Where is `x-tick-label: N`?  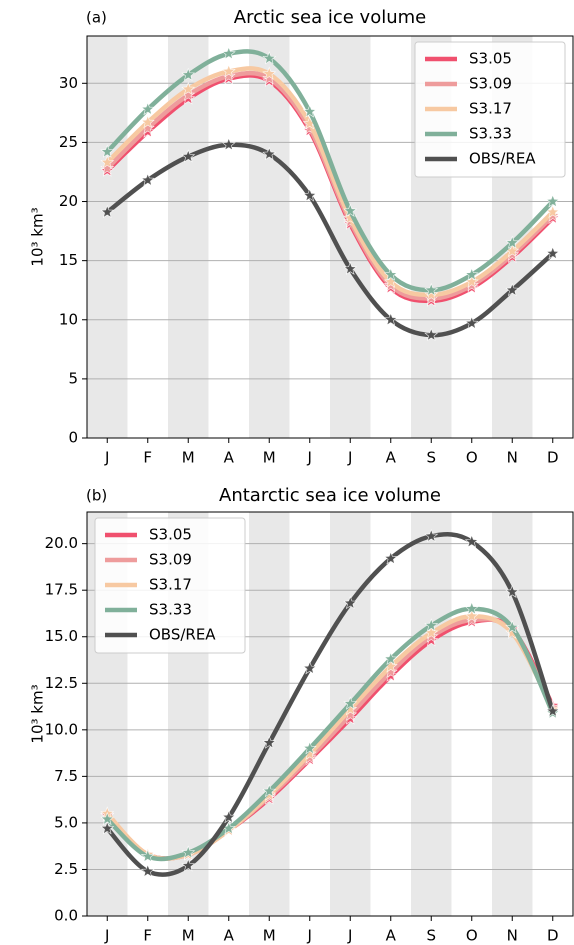 x-tick-label: N is located at coordinates (512, 458).